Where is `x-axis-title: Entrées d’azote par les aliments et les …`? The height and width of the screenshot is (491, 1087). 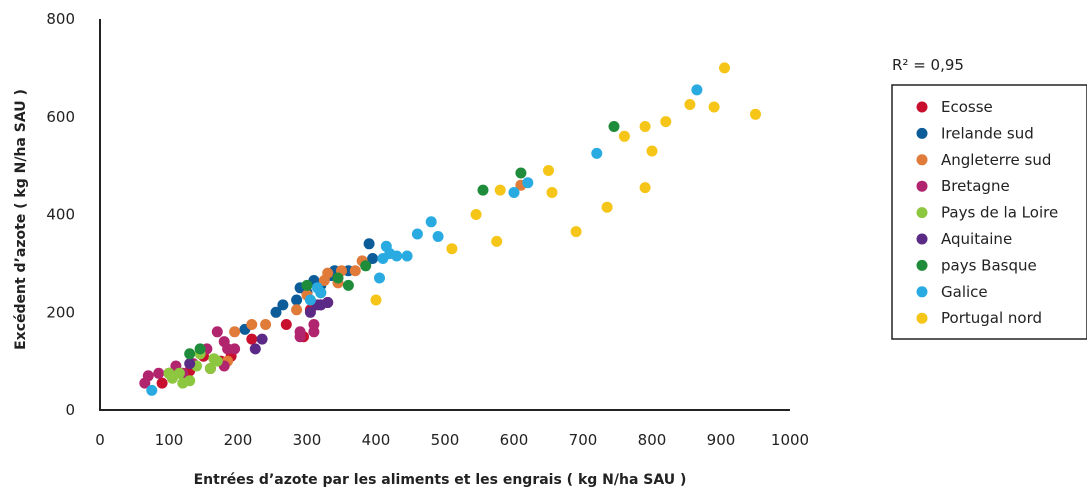
x-axis-title: Entrées d’azote par les aliments et les … is located at coordinates (440, 480).